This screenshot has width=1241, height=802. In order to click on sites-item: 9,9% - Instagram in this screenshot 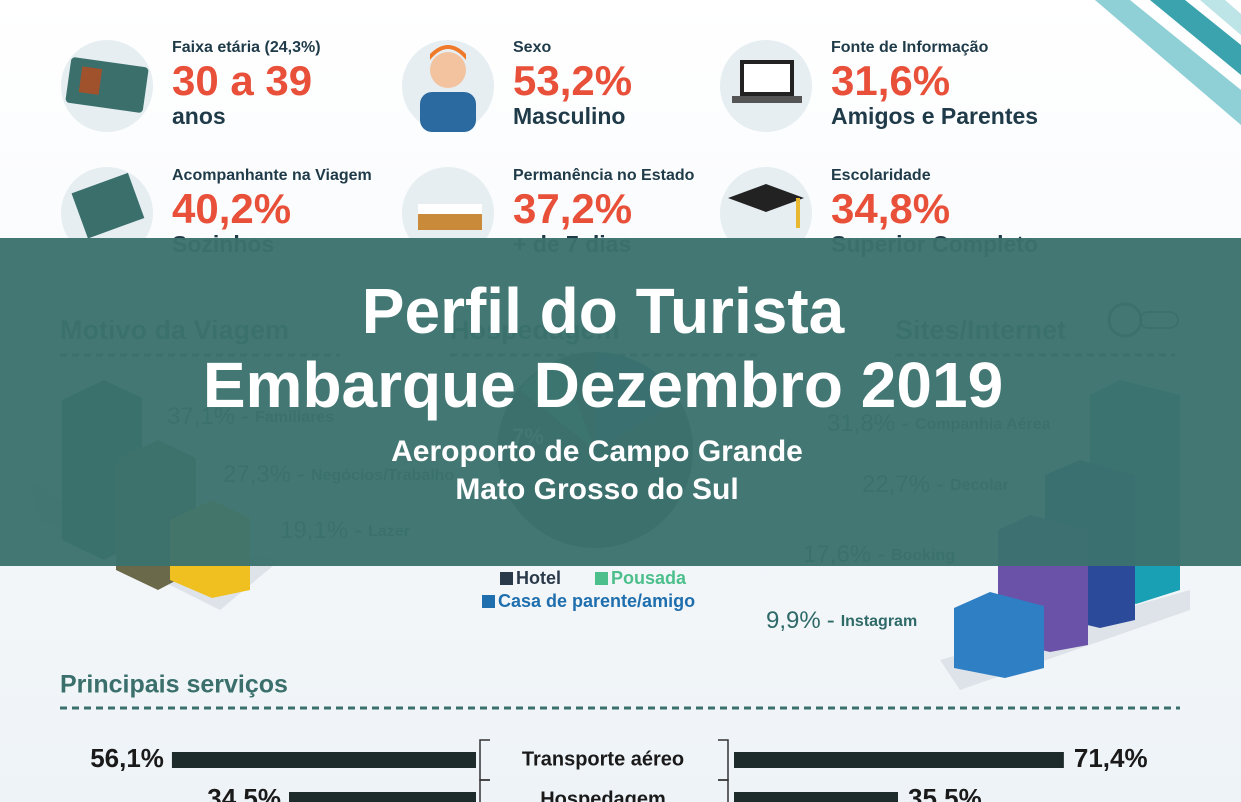, I will do `click(841, 620)`.